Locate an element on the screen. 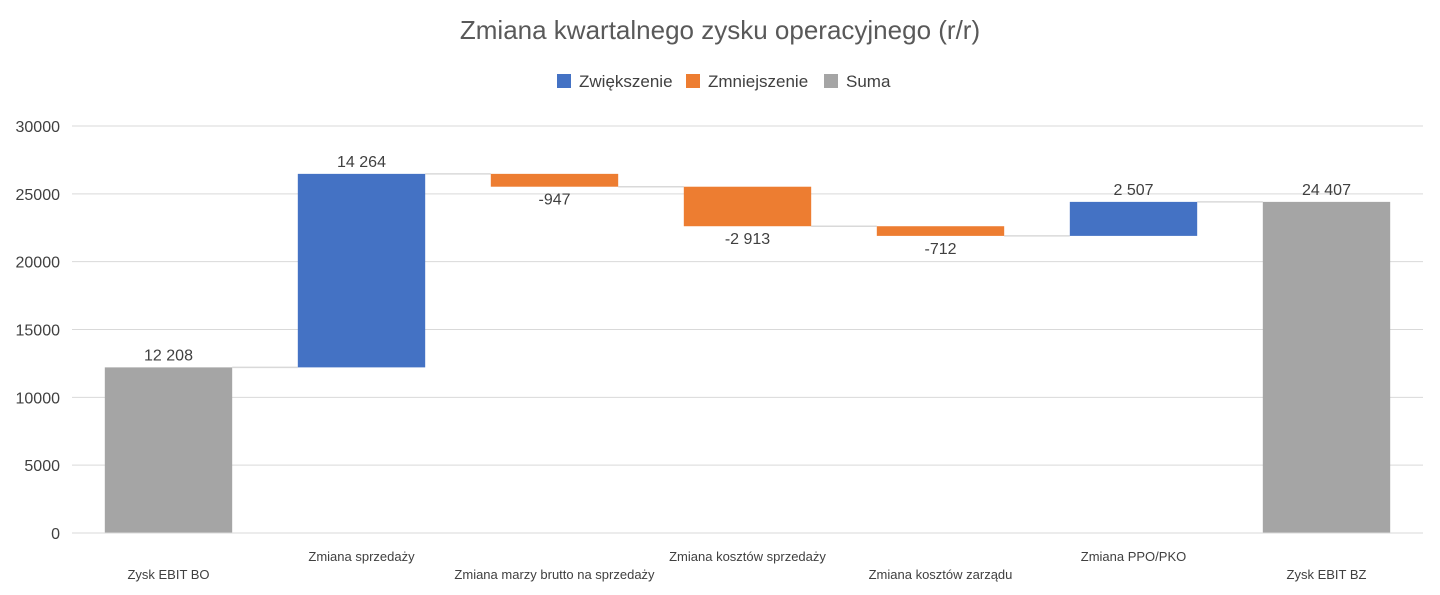 The width and height of the screenshot is (1440, 595). legend: Zwiększenie Zmniejszenie Suma is located at coordinates (724, 81).